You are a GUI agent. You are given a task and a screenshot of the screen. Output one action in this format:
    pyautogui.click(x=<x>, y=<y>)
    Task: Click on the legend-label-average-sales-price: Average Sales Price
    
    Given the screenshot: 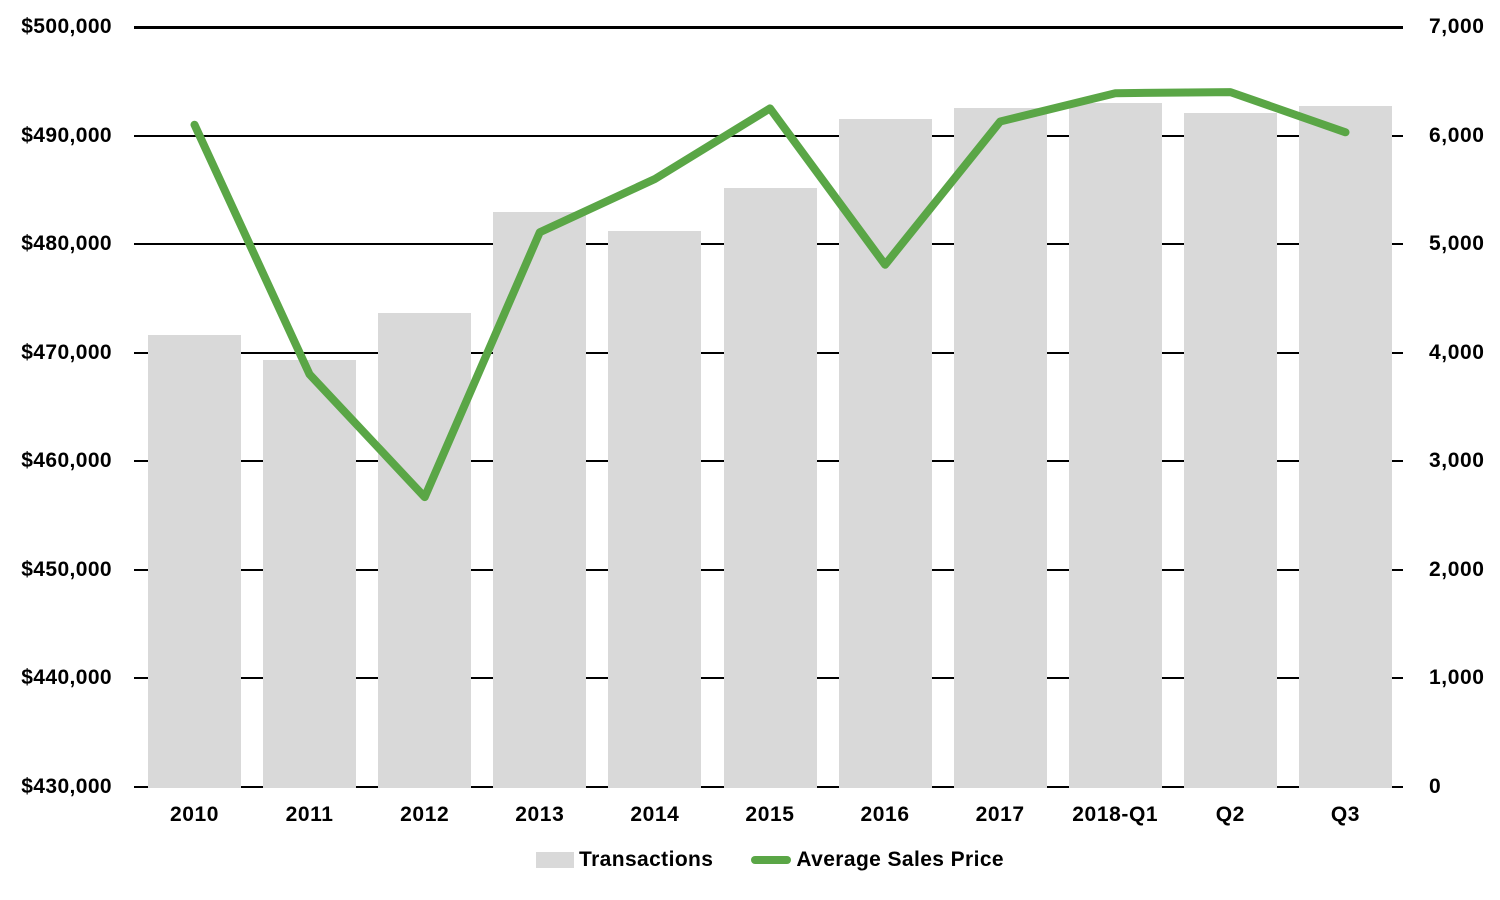 What is the action you would take?
    pyautogui.click(x=900, y=859)
    